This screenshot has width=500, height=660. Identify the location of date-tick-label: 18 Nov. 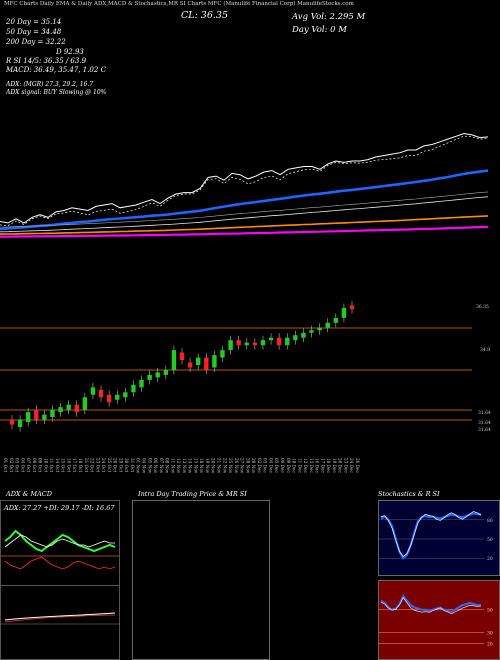
(201, 466).